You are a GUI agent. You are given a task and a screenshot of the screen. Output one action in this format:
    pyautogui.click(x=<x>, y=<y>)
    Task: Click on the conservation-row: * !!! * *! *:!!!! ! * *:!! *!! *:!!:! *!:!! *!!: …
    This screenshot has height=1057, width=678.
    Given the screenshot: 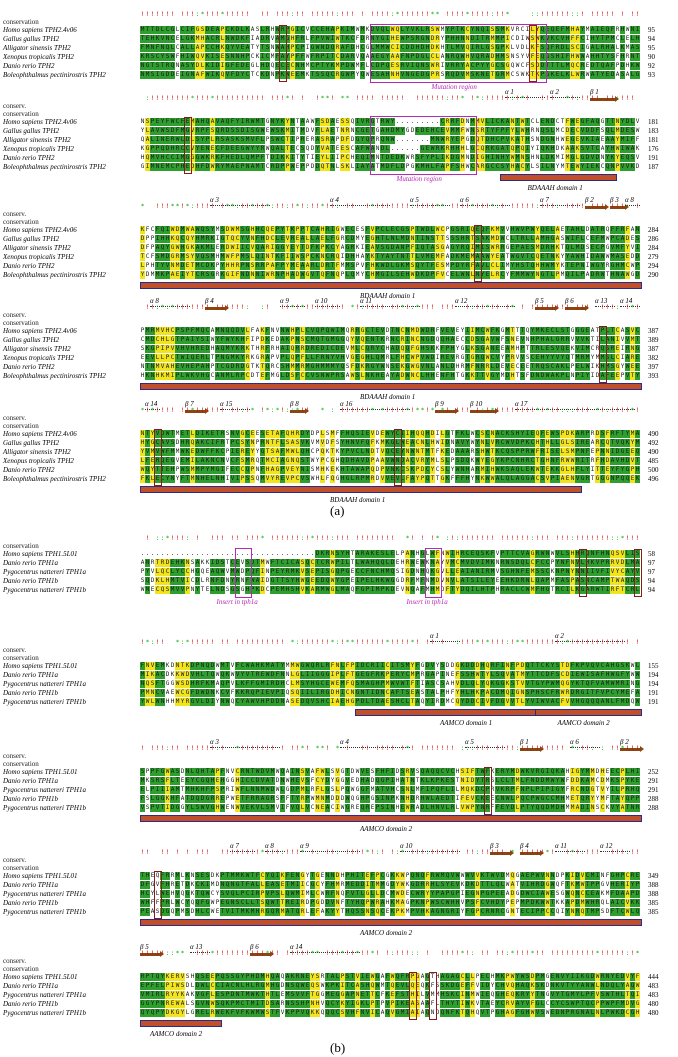 What is the action you would take?
    pyautogui.click(x=390, y=206)
    